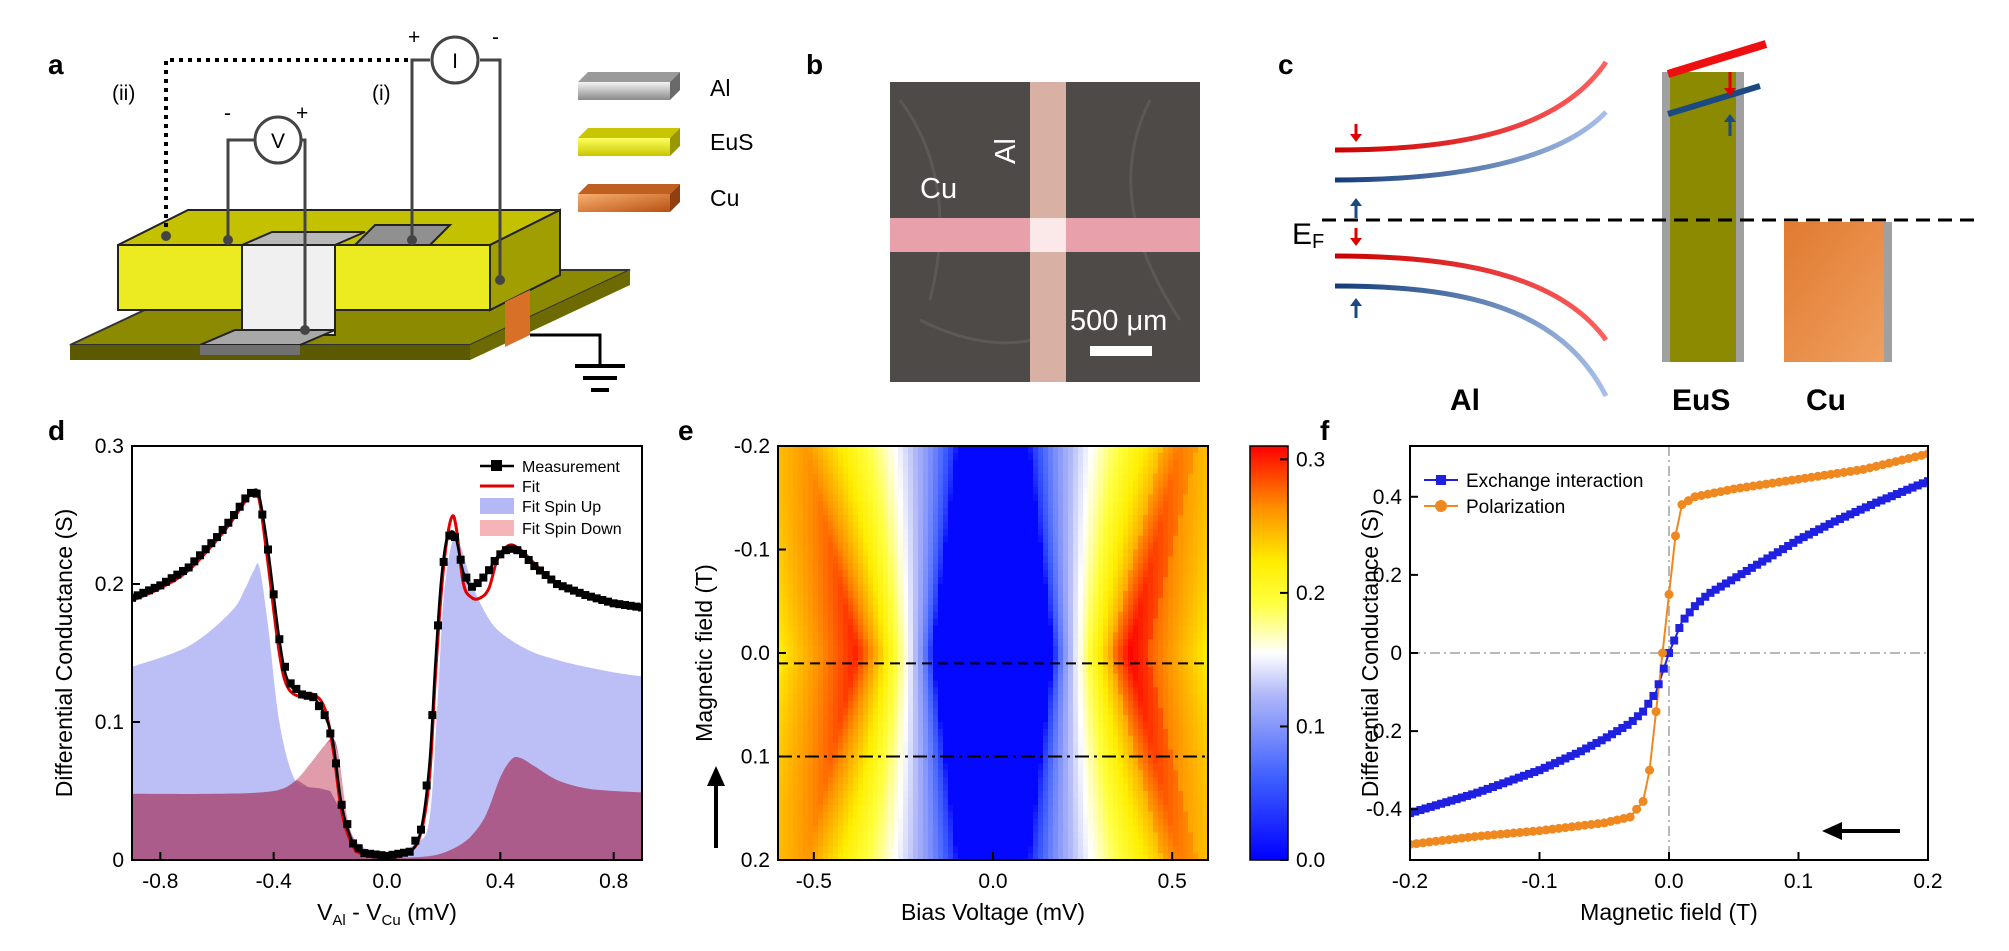 This screenshot has width=2009, height=951. What do you see at coordinates (1356, 242) in the screenshot?
I see `spin-arrow-down-head` at bounding box center [1356, 242].